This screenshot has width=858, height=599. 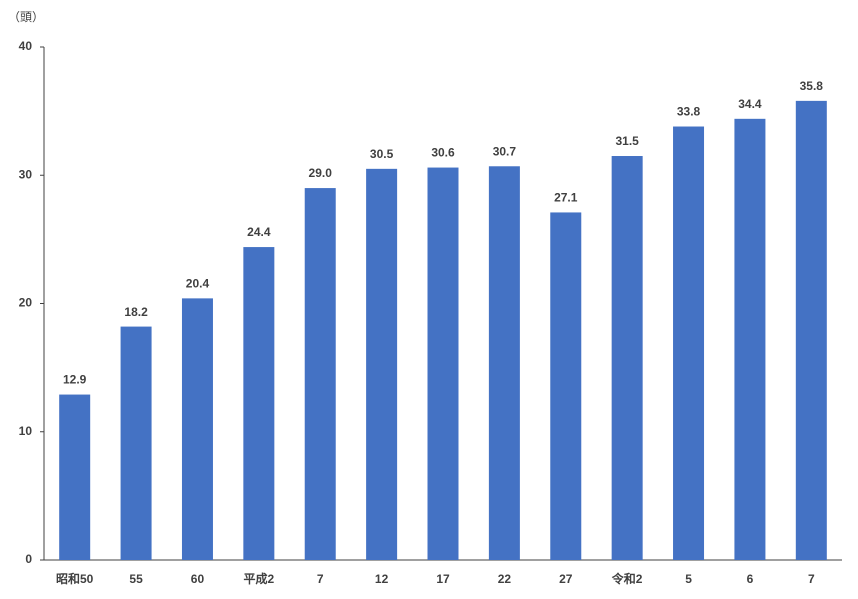 What do you see at coordinates (136, 312) in the screenshot?
I see `data-label: 18.2` at bounding box center [136, 312].